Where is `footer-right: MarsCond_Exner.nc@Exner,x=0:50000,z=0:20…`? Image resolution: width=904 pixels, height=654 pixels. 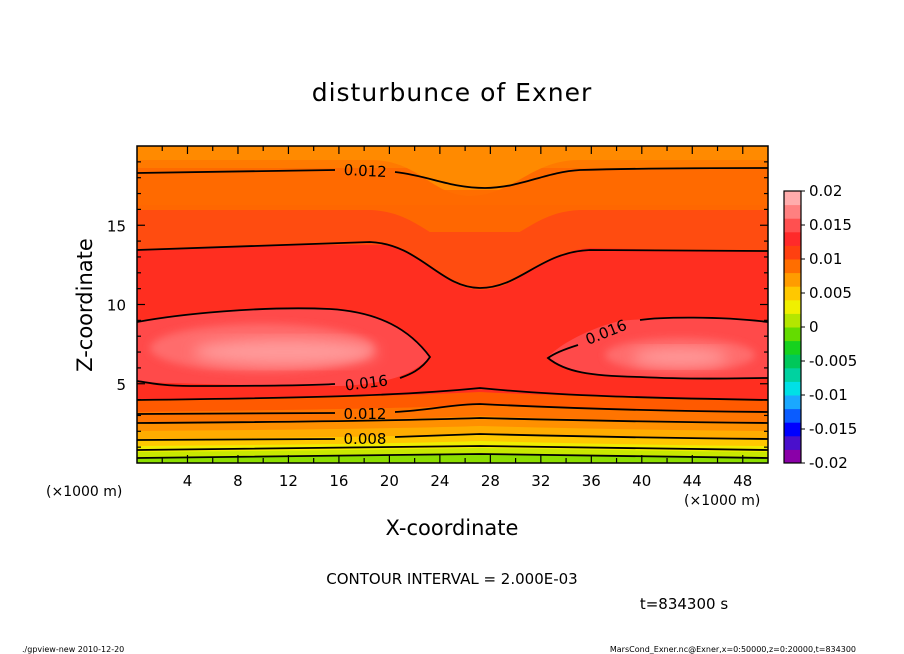
footer-right: MarsCond_Exner.nc@Exner,x=0:50000,z=0:20… is located at coordinates (733, 649).